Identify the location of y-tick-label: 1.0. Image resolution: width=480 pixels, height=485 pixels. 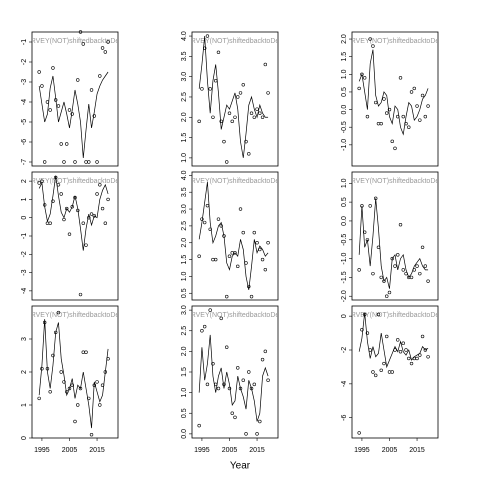
(344, 183).